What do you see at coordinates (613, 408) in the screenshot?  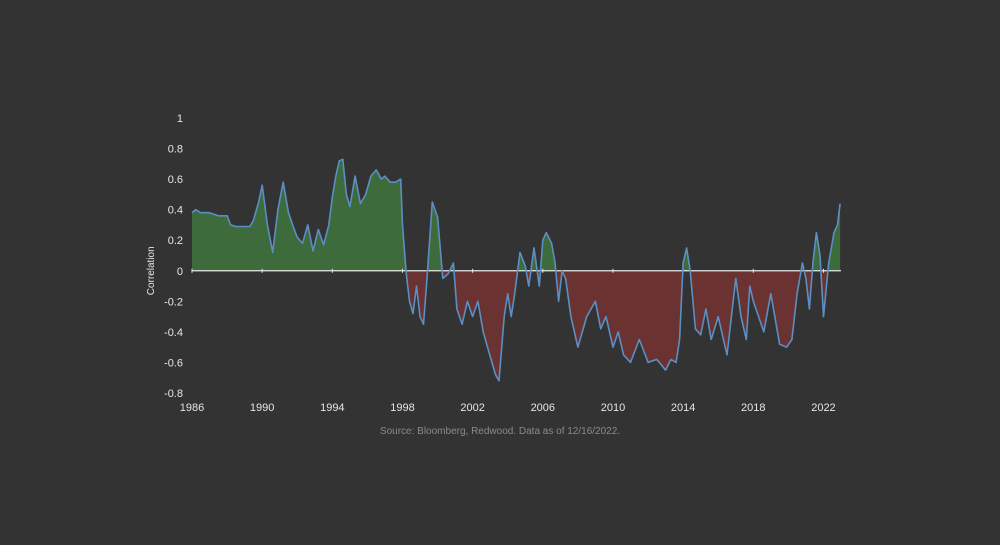 I see `x-tick-label: 2010` at bounding box center [613, 408].